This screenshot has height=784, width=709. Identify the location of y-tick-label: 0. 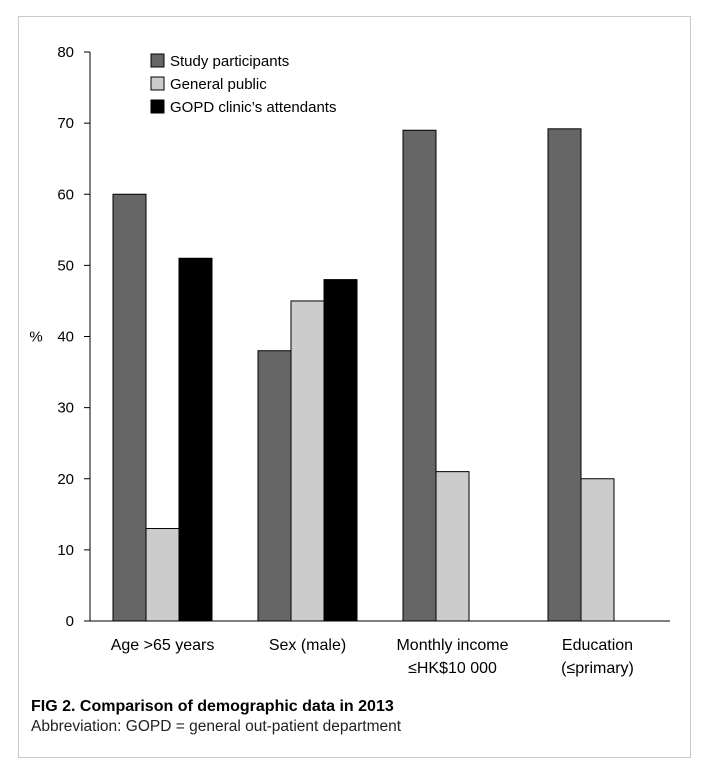
(70, 621).